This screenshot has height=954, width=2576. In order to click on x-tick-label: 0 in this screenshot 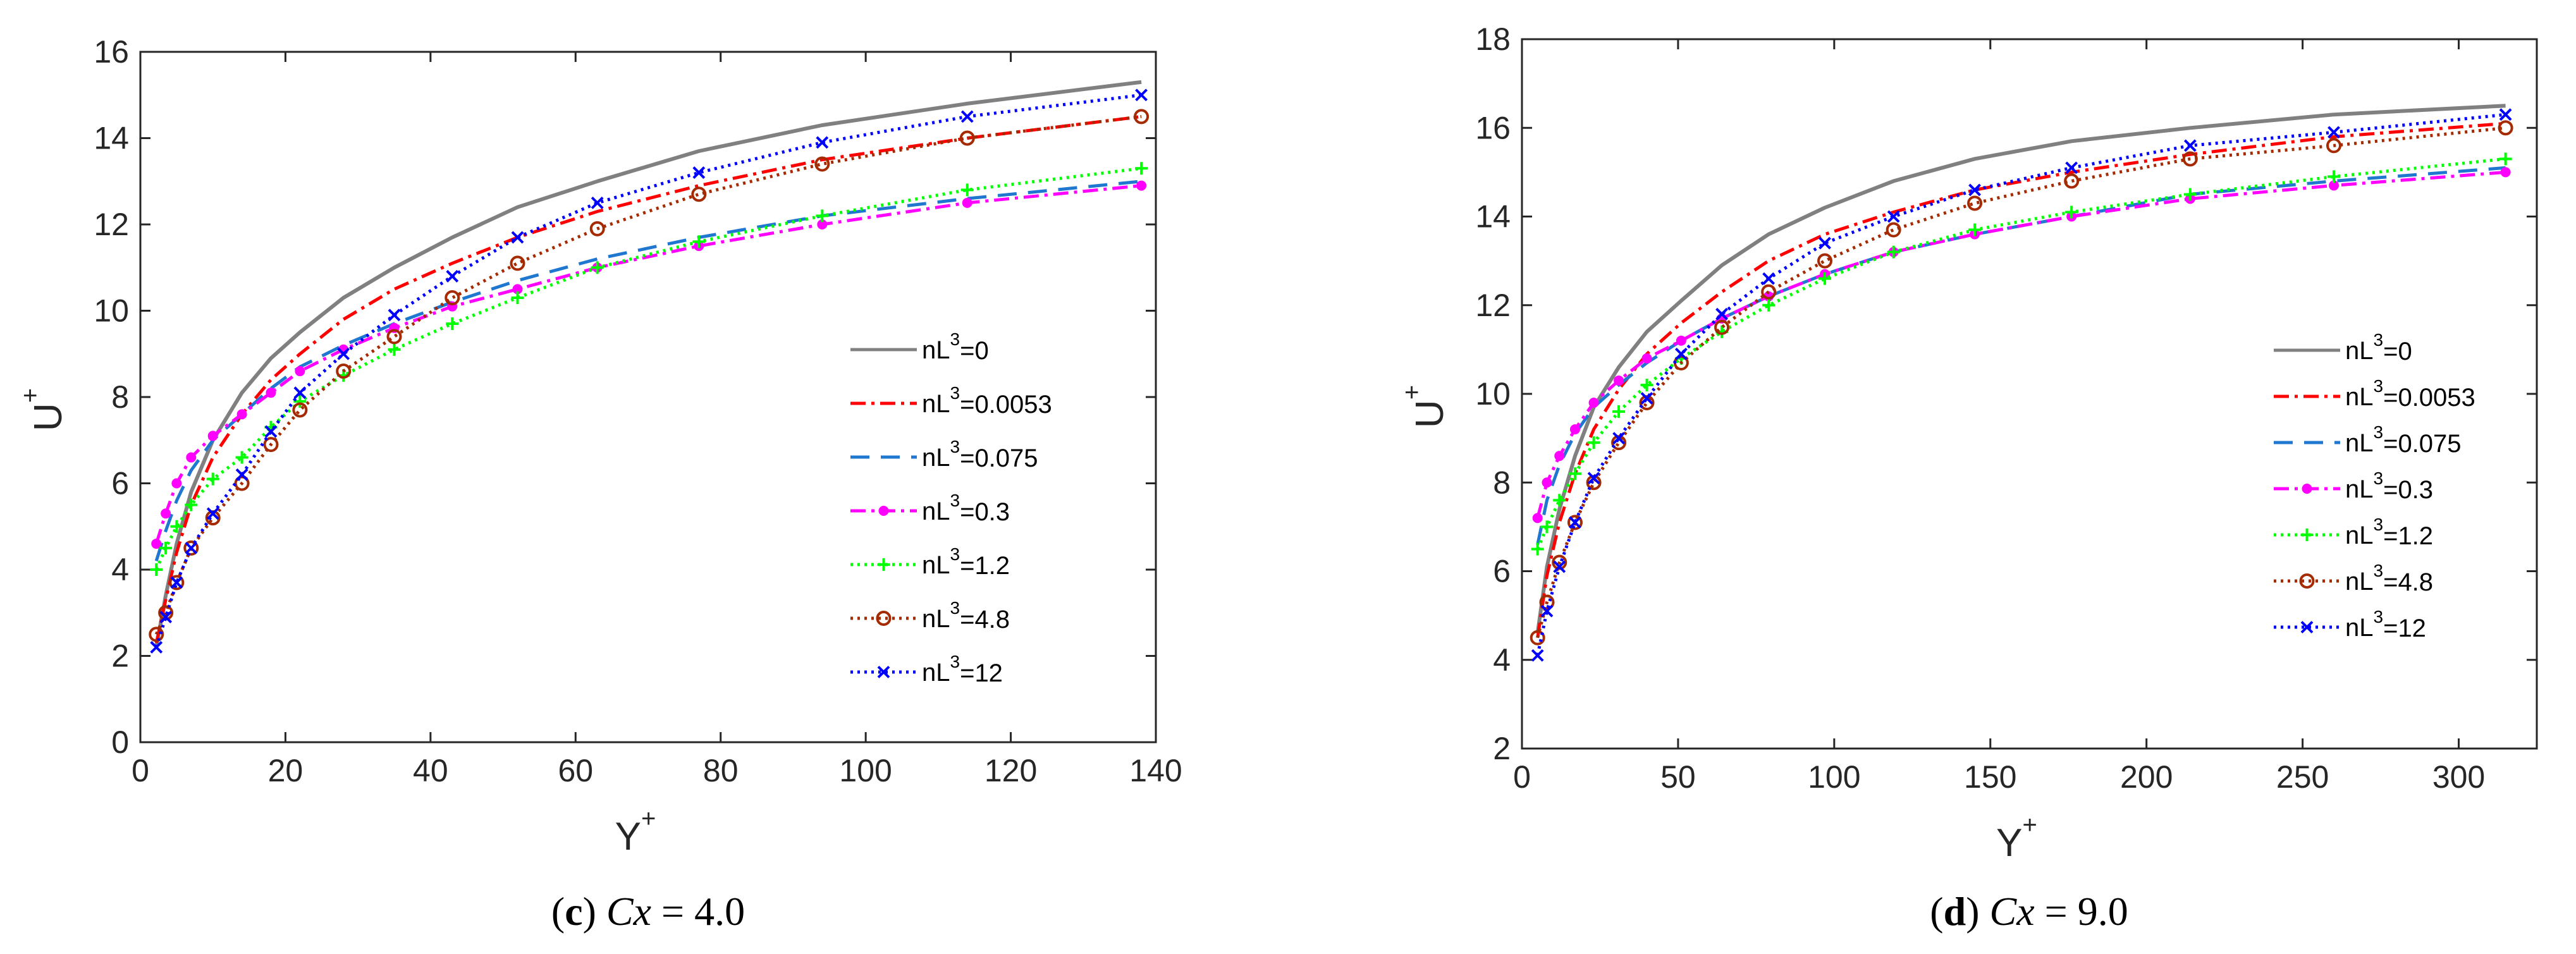, I will do `click(1522, 777)`.